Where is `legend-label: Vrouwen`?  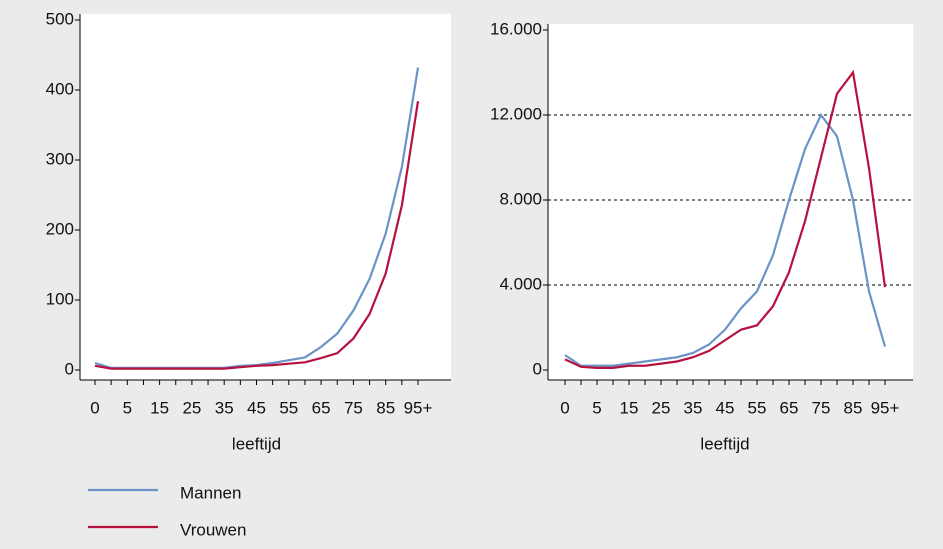 legend-label: Vrouwen is located at coordinates (213, 529).